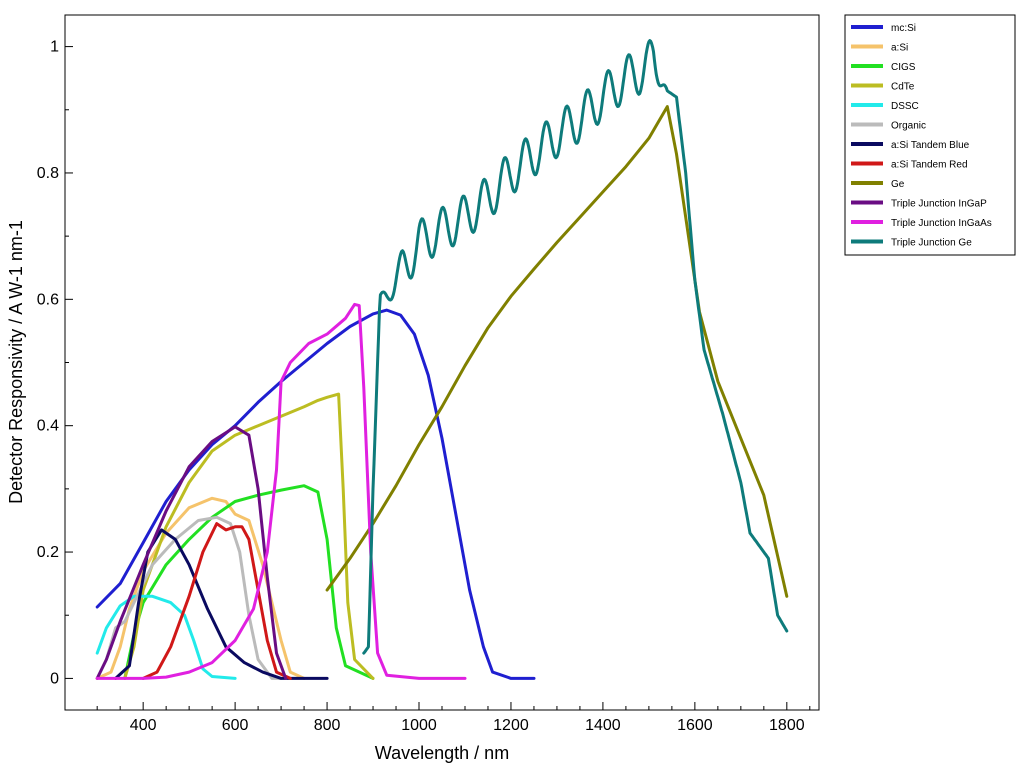 The height and width of the screenshot is (768, 1024). What do you see at coordinates (931, 243) in the screenshot?
I see `legend-label: Triple Junction Ge` at bounding box center [931, 243].